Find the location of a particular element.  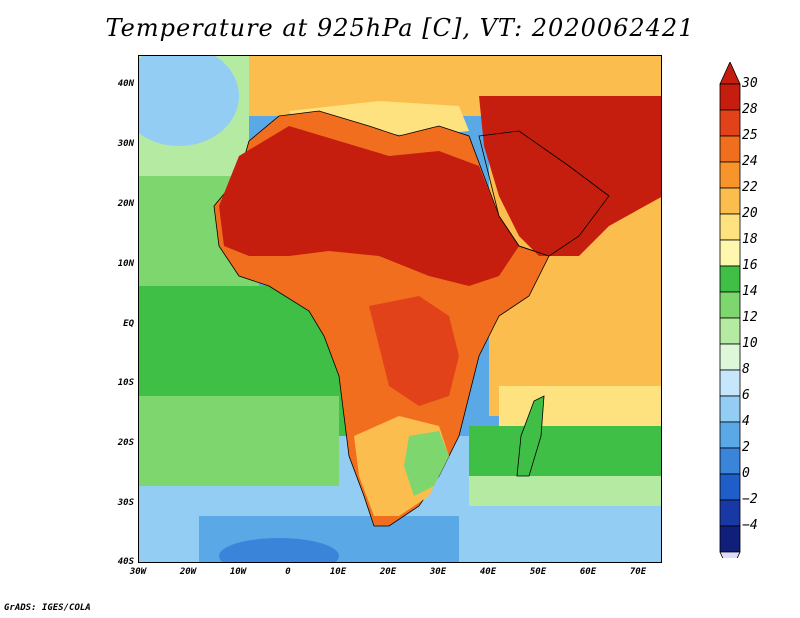

arabia-hot-core is located at coordinates (570, 176).